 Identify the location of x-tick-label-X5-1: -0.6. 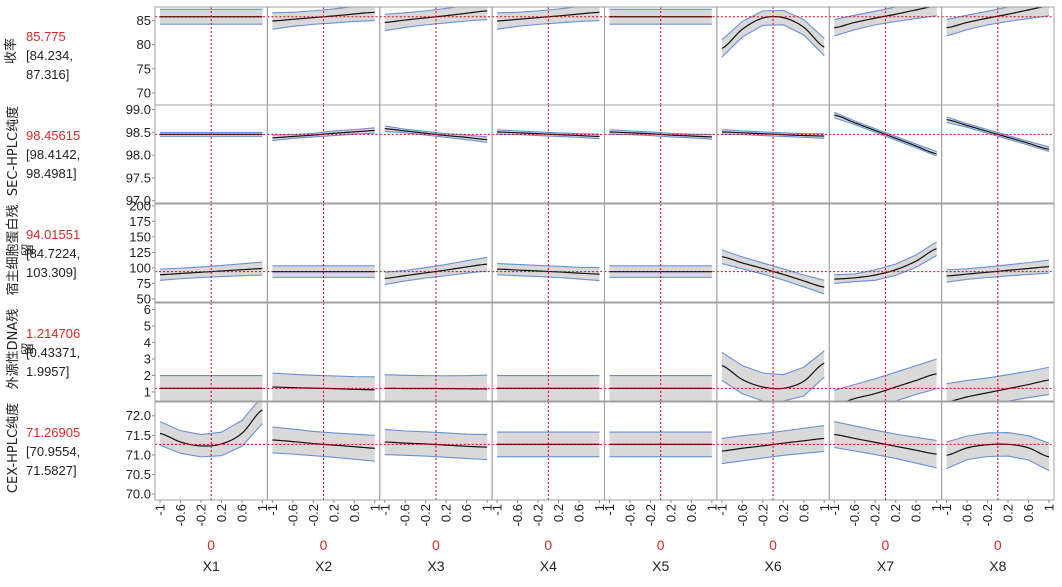
(629, 515).